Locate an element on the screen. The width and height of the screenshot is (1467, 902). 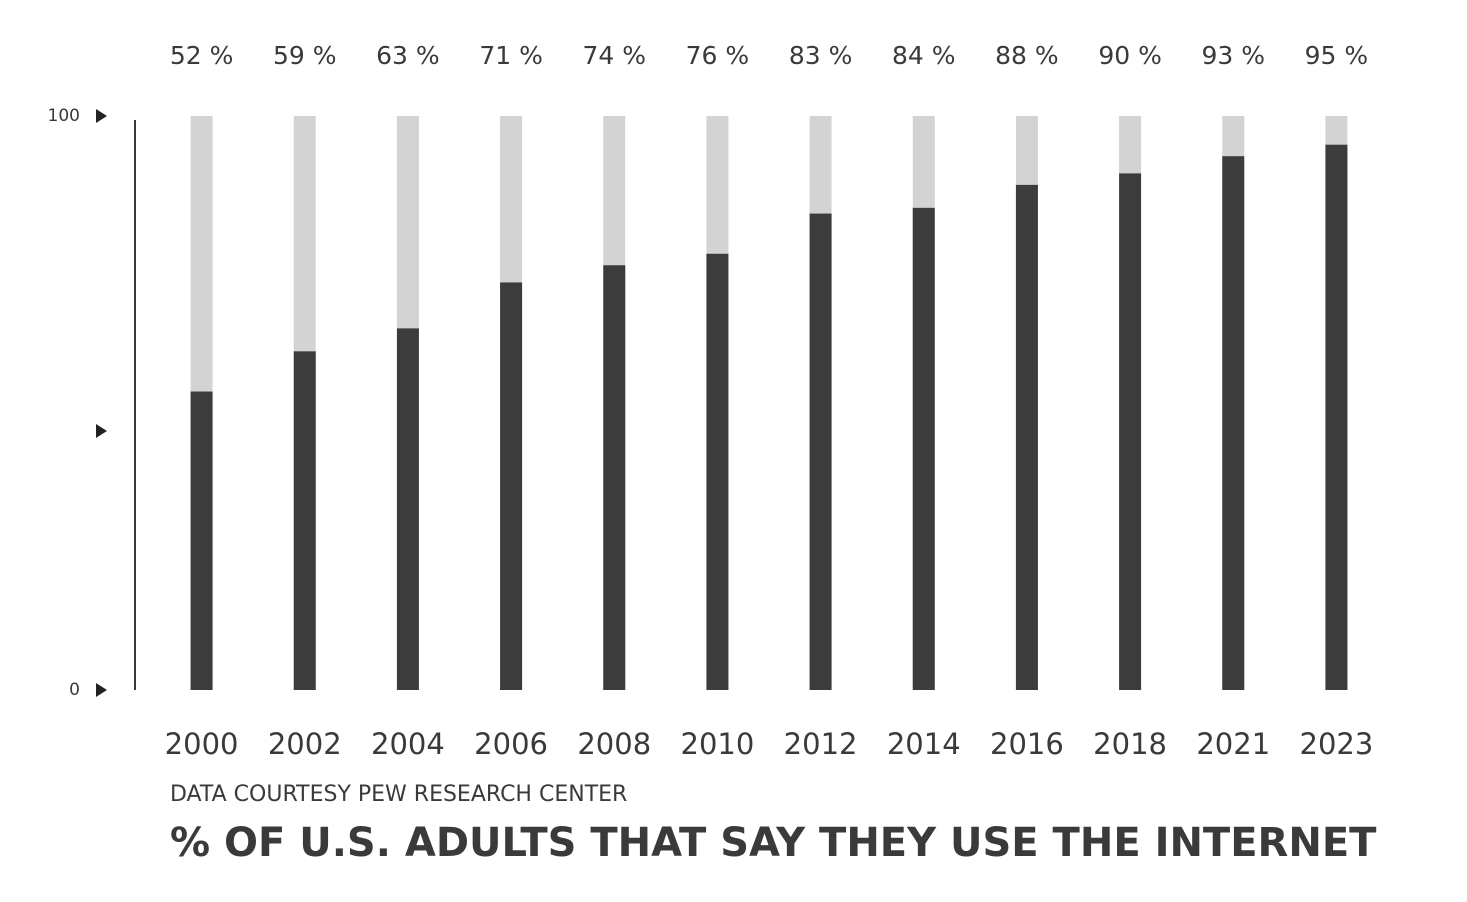
value-label: 76 % is located at coordinates (718, 55).